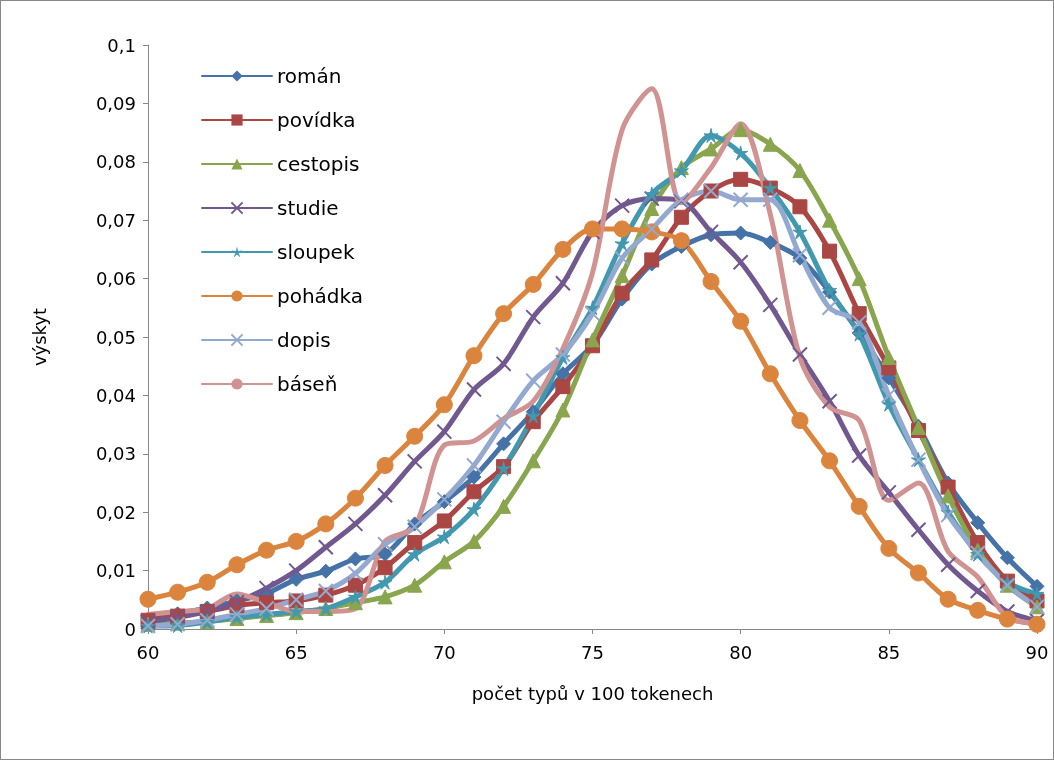 Image resolution: width=1054 pixels, height=760 pixels. What do you see at coordinates (1037, 652) in the screenshot?
I see `x-tick-label: 90` at bounding box center [1037, 652].